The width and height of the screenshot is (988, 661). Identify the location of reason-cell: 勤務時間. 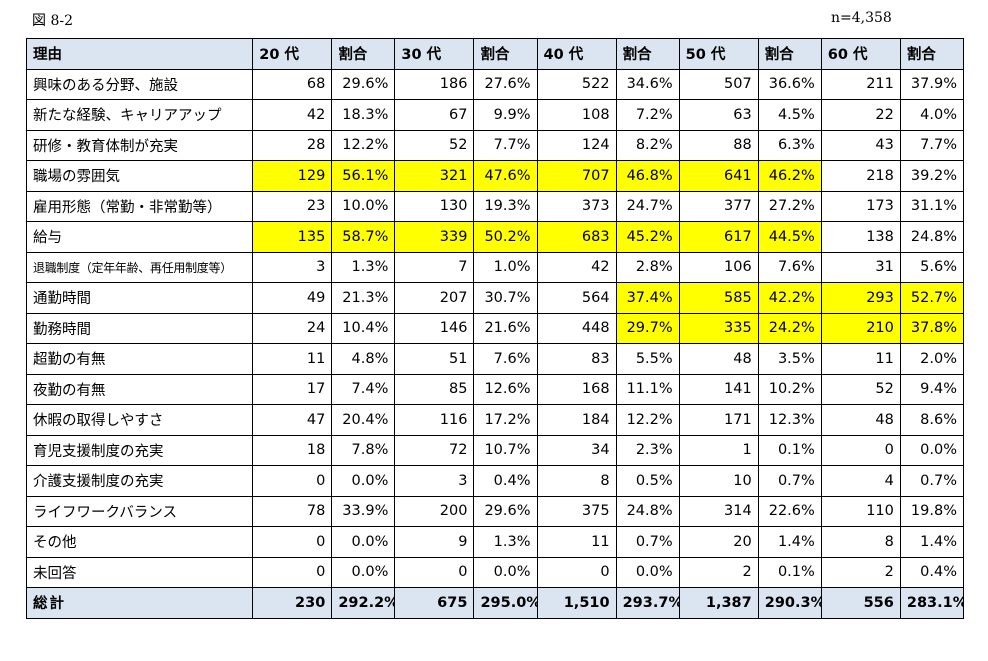
(139, 328).